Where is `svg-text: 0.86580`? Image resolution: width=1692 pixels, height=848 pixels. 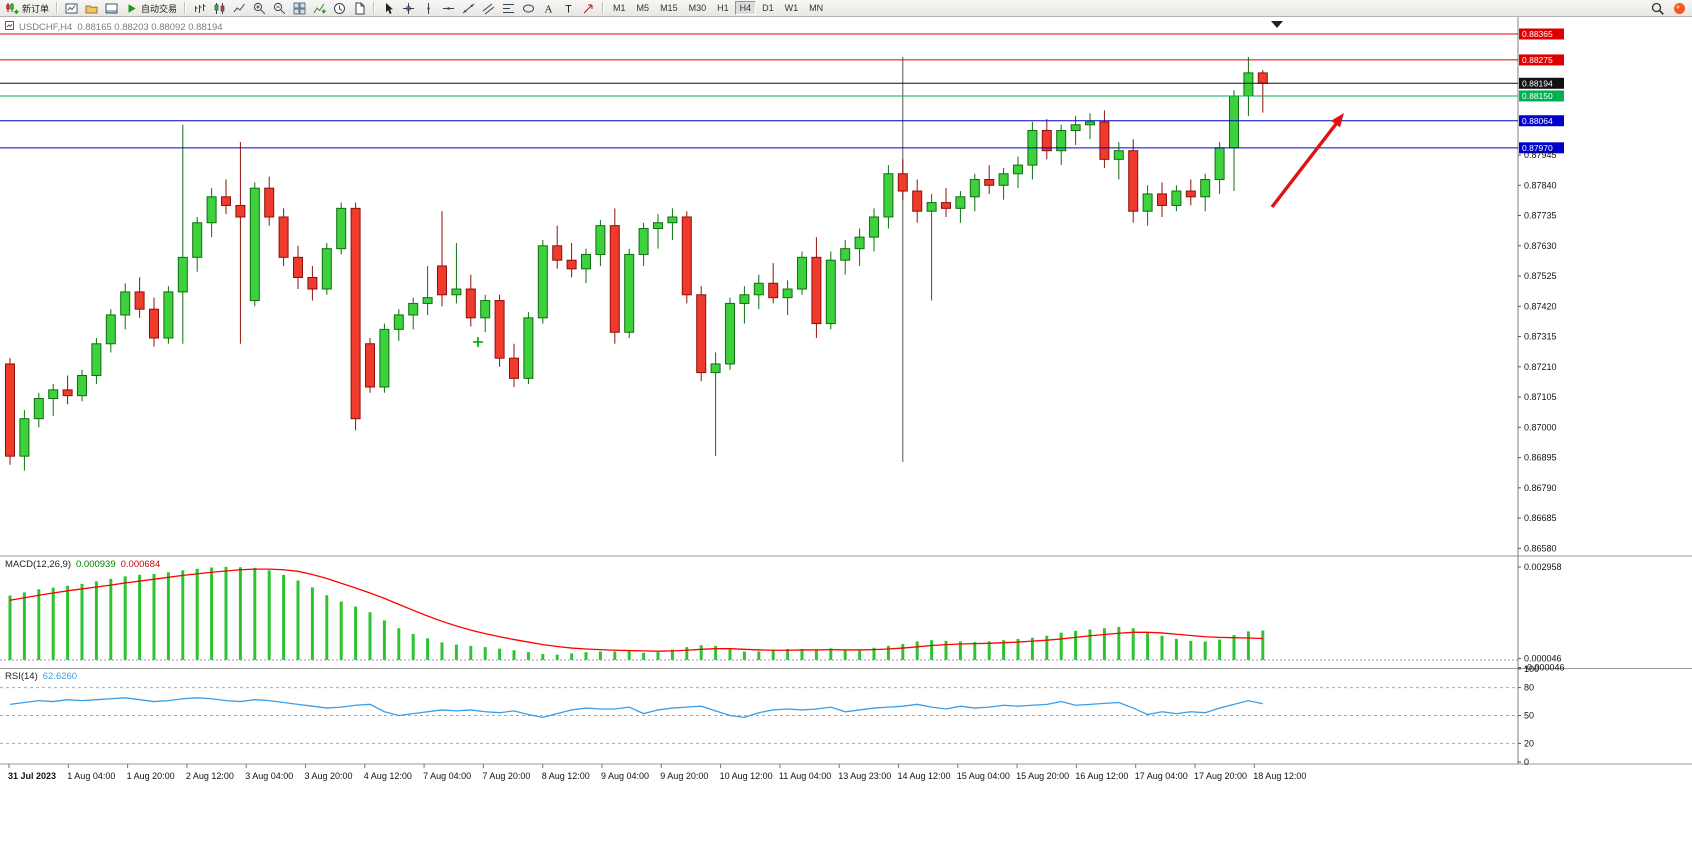 svg-text: 0.86580 is located at coordinates (1540, 548).